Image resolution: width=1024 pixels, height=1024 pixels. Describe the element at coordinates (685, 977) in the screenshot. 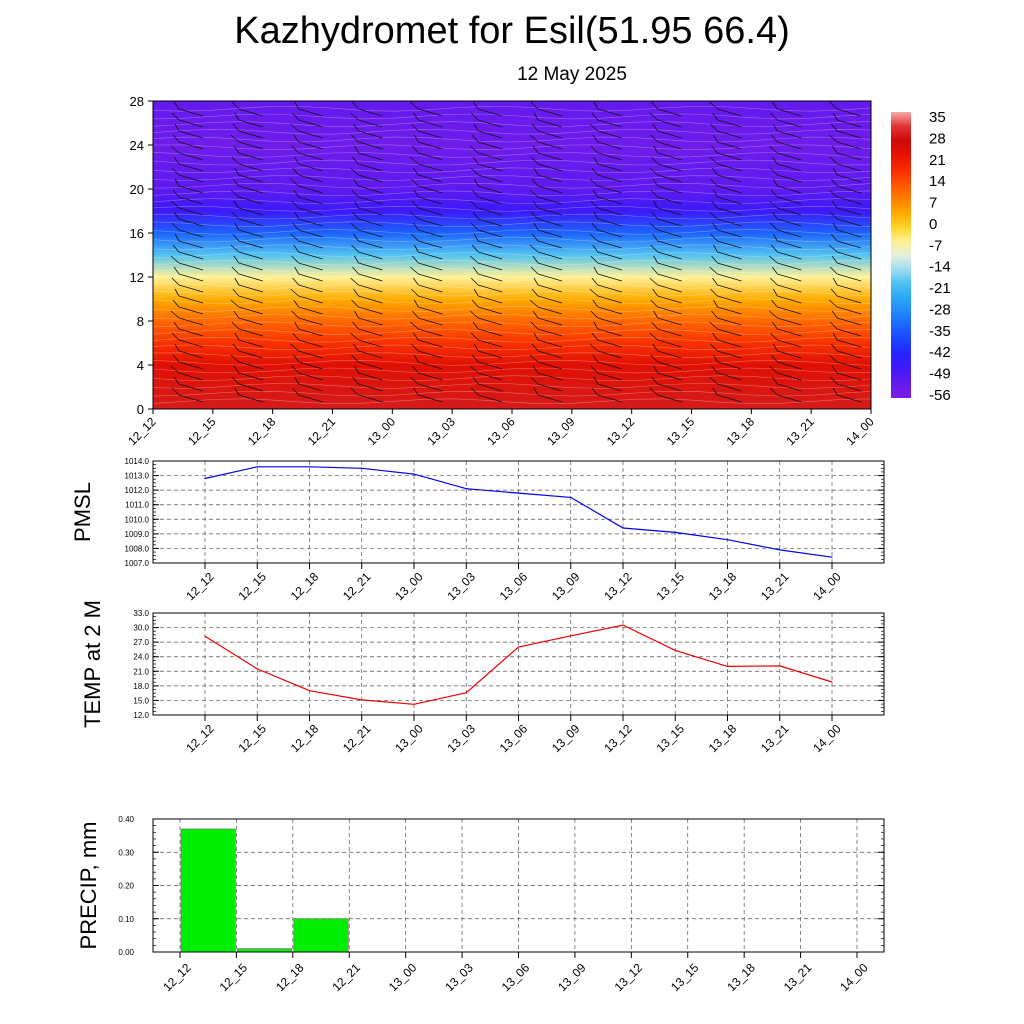

I see `x-tick-label: 13_15` at that location.